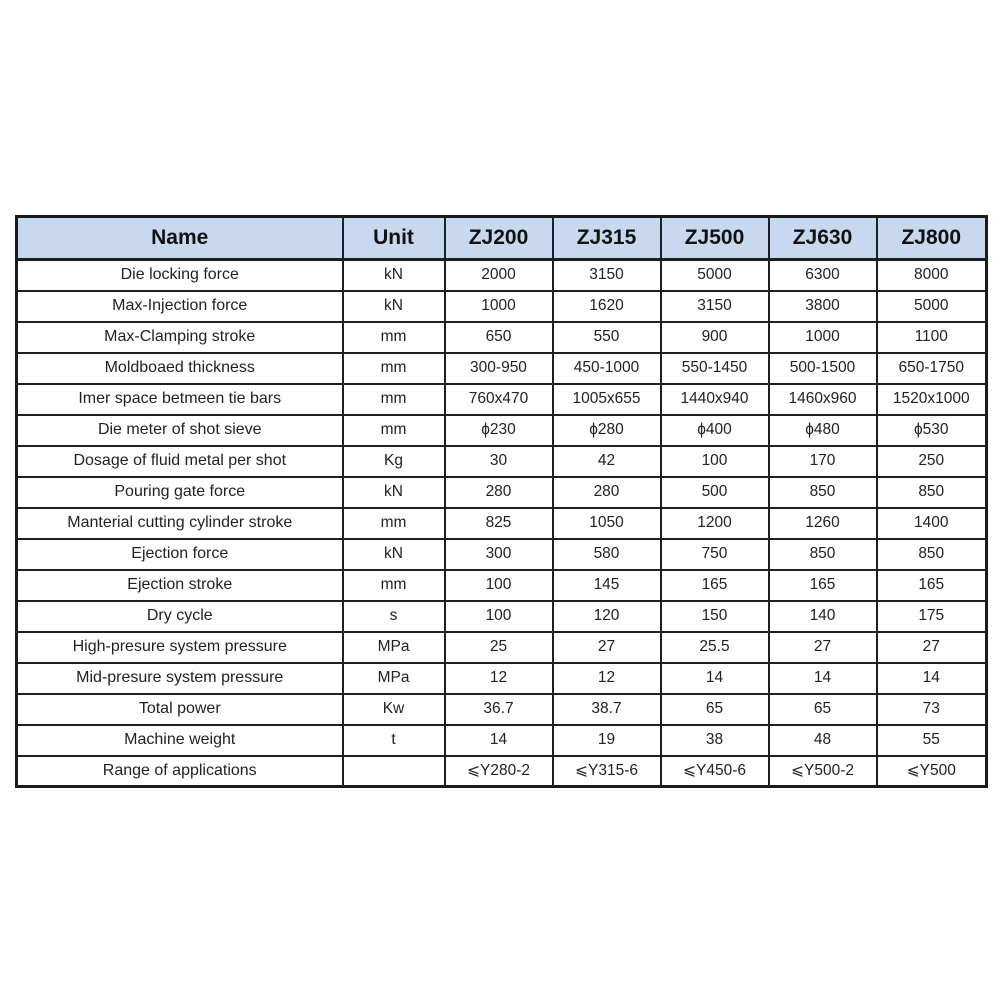 The width and height of the screenshot is (1000, 1000). Describe the element at coordinates (179, 368) in the screenshot. I see `row-label: Moldboaed thickness` at that location.